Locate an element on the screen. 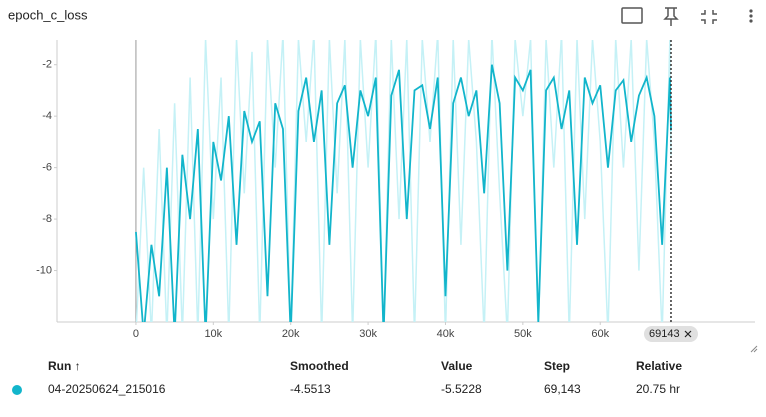  column-header: Step is located at coordinates (557, 366).